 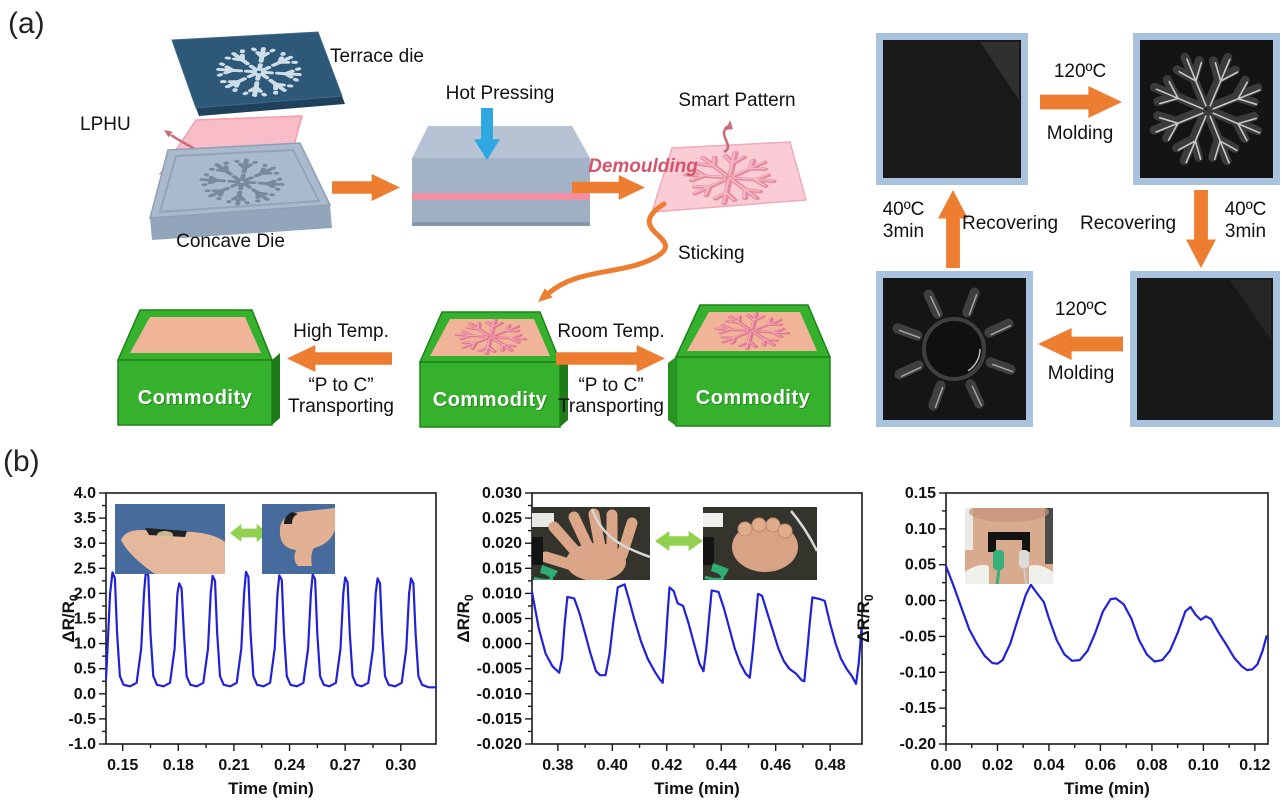 What do you see at coordinates (85, 619) in the screenshot?
I see `svg-text: 1.5` at bounding box center [85, 619].